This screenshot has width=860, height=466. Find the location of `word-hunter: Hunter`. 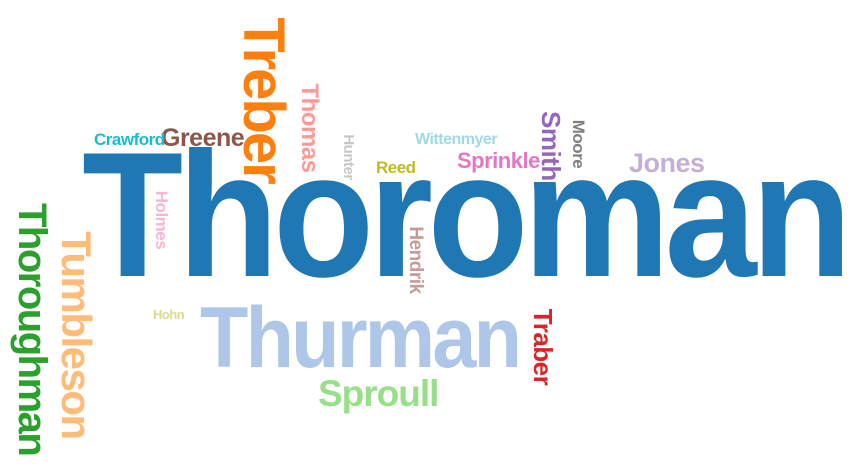

word-hunter: Hunter is located at coordinates (348, 157).